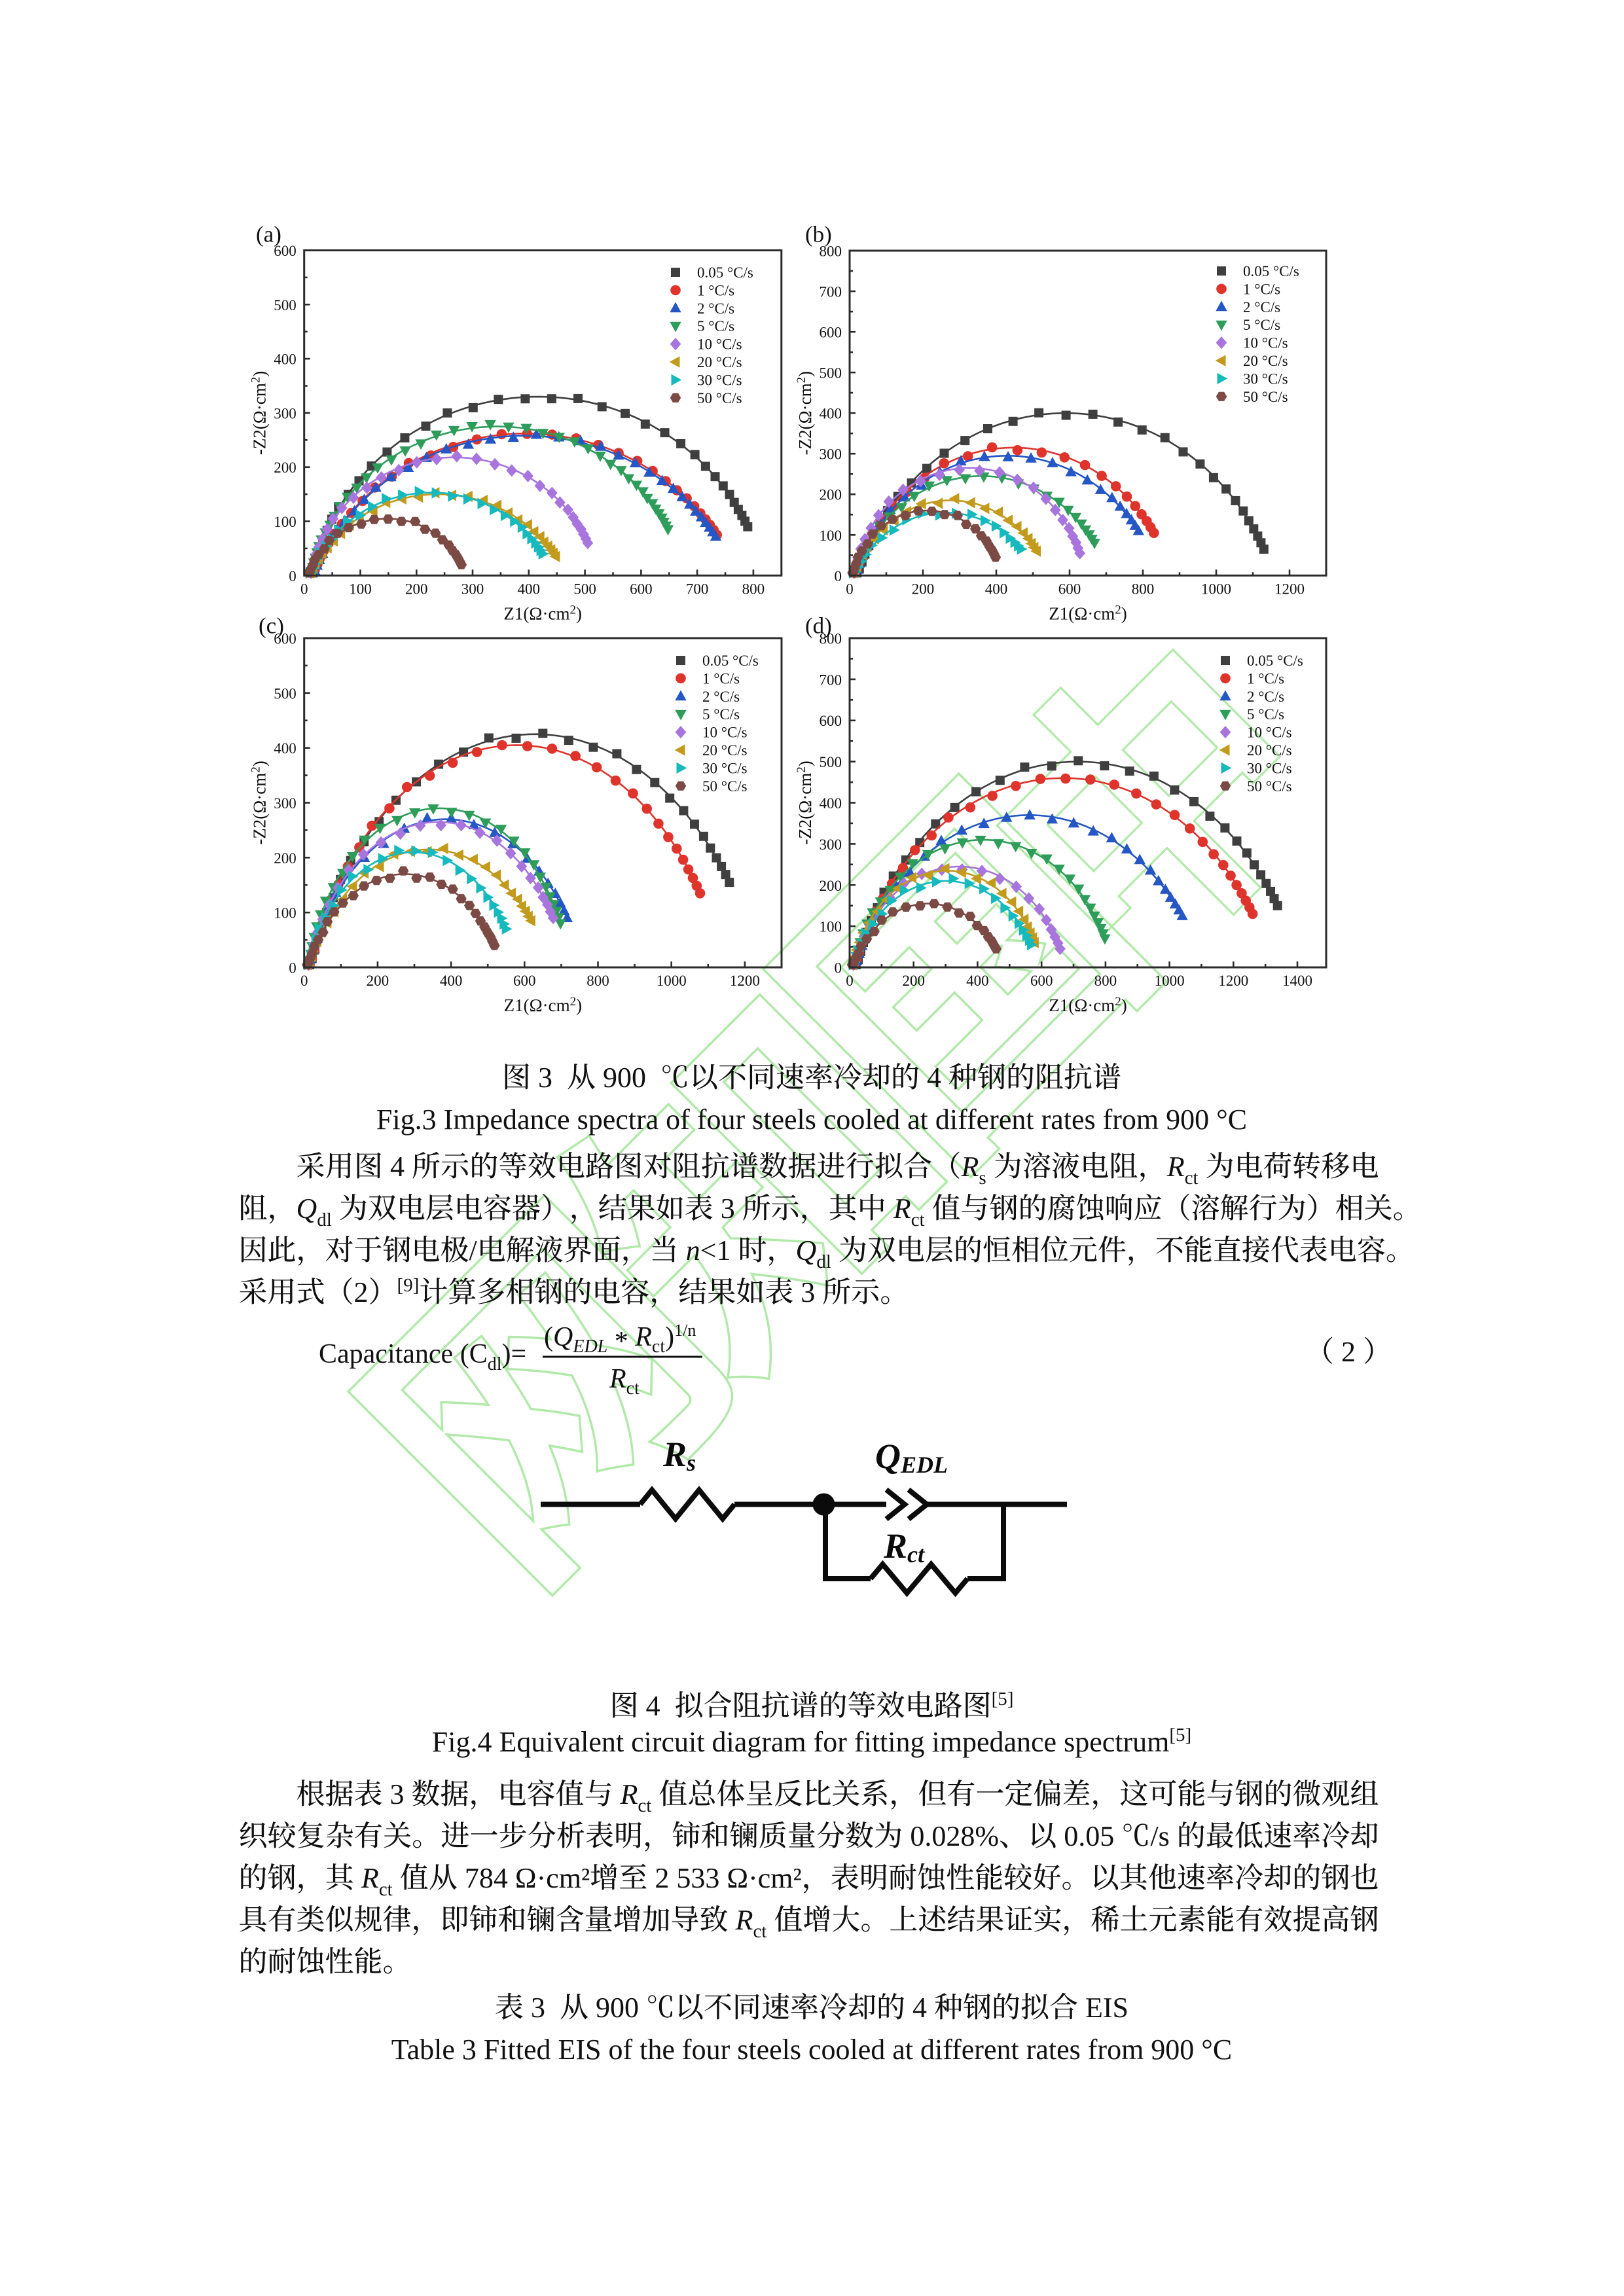 This screenshot has height=2296, width=1624. I want to click on svg-text: Rs, so click(679, 1455).